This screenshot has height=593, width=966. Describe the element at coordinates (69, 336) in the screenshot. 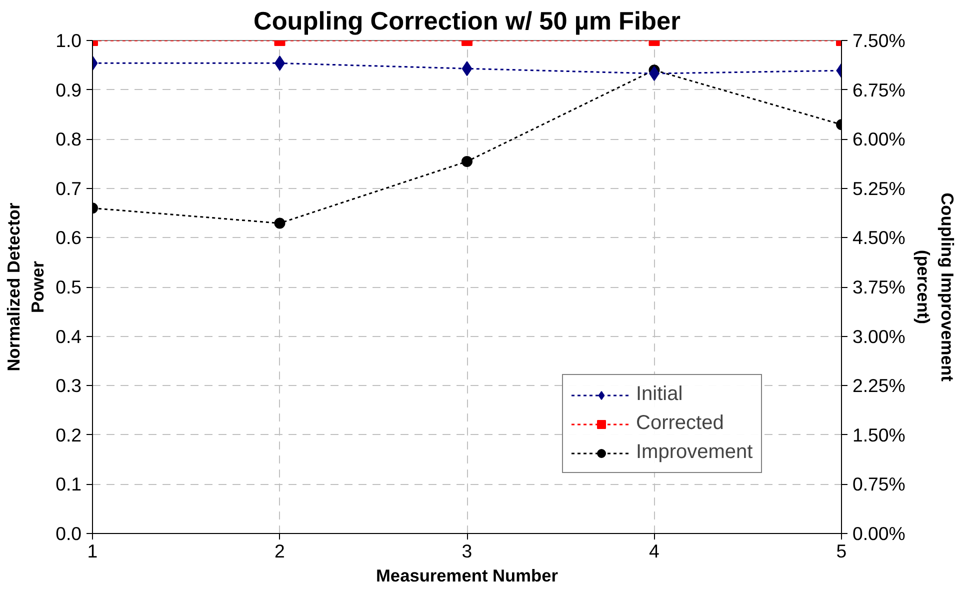

I see `y-tick-label: 0.4` at that location.